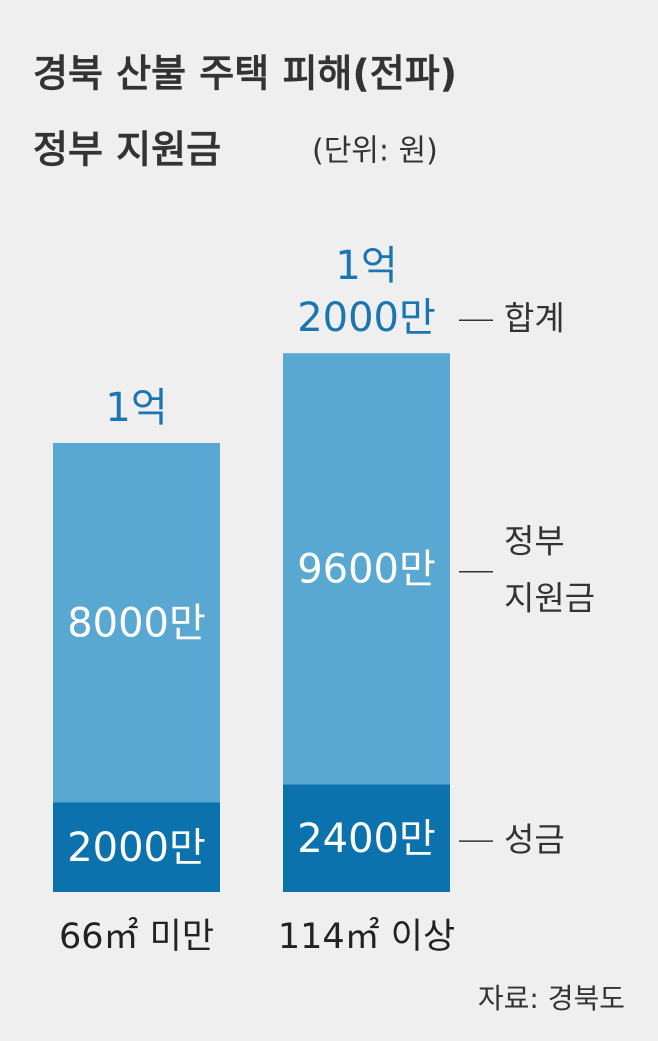  What do you see at coordinates (366, 292) in the screenshot?
I see `total-label: 1억 2000만` at bounding box center [366, 292].